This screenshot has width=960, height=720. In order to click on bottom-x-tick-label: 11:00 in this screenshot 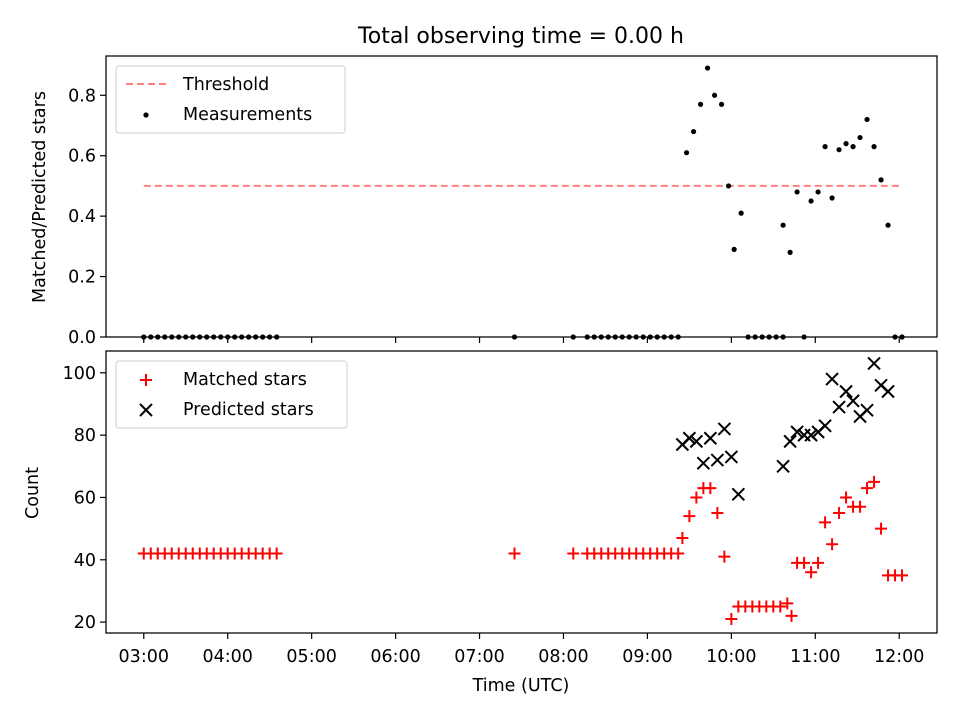, I will do `click(815, 657)`.